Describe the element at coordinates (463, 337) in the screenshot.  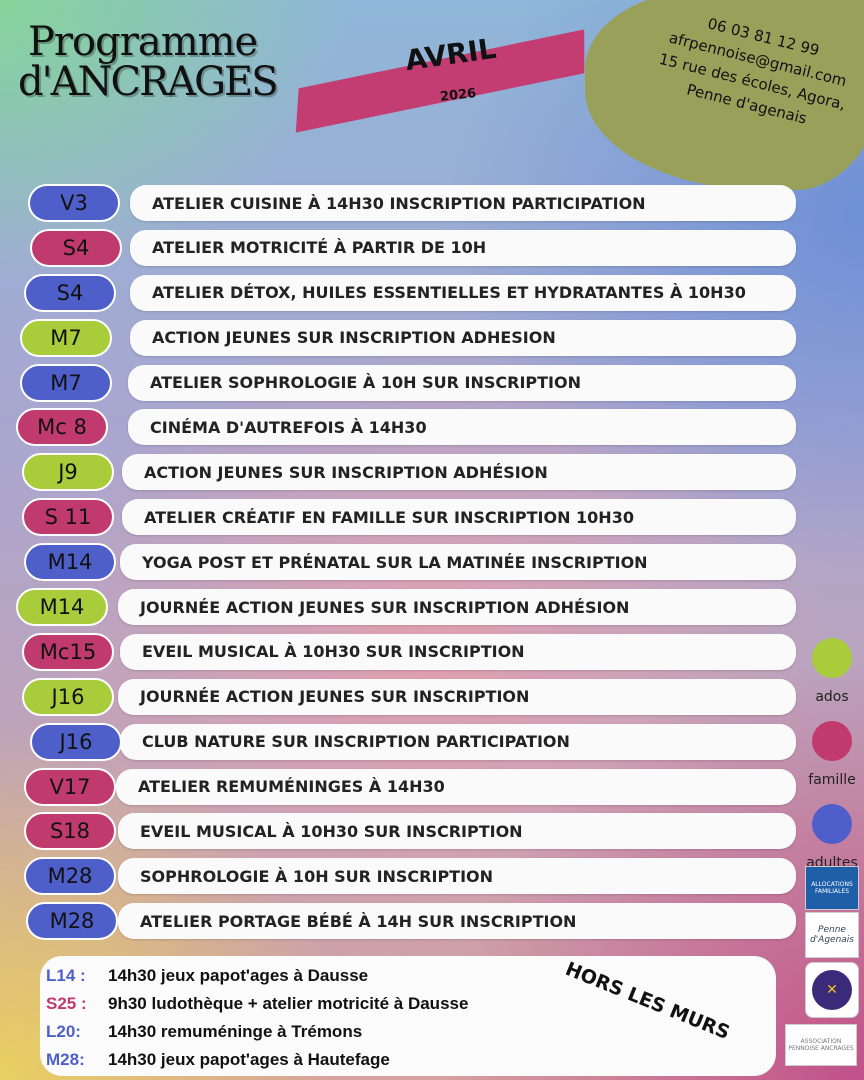
I see `event-description: ACTION JEUNES SUR INSCRIPTION ADHESION` at that location.